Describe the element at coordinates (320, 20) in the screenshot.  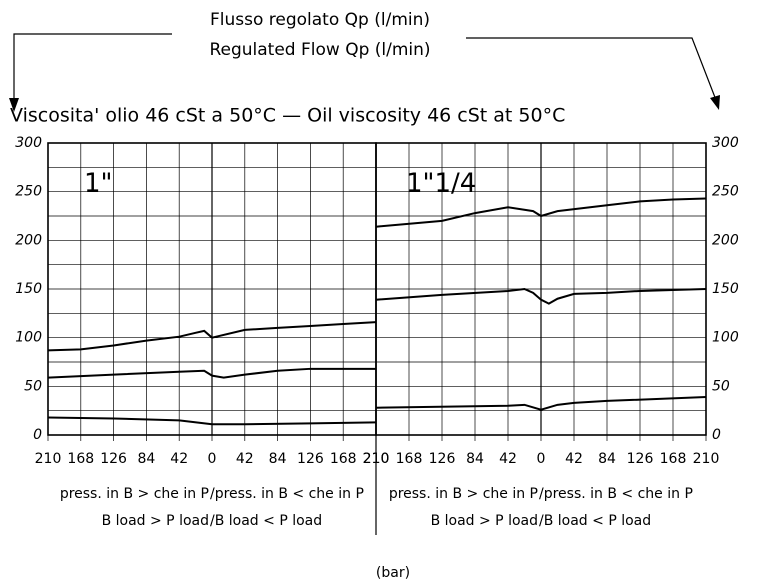
I see `title-it: Flusso regolato Qp (l/min)` at that location.